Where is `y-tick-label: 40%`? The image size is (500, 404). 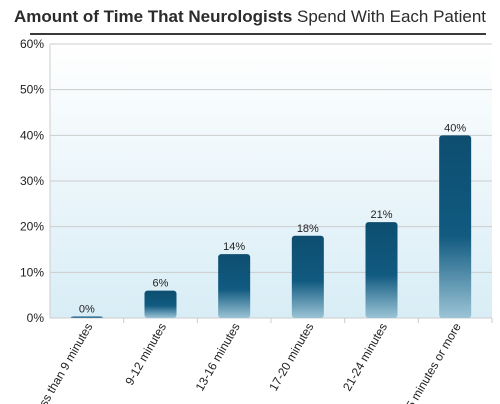 y-tick-label: 40% is located at coordinates (32, 135).